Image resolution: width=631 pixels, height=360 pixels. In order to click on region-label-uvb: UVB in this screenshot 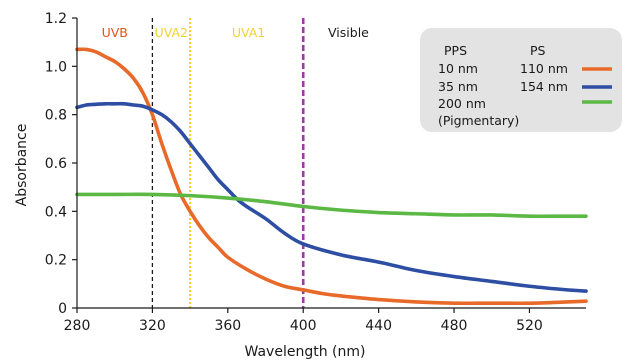, I will do `click(115, 32)`.